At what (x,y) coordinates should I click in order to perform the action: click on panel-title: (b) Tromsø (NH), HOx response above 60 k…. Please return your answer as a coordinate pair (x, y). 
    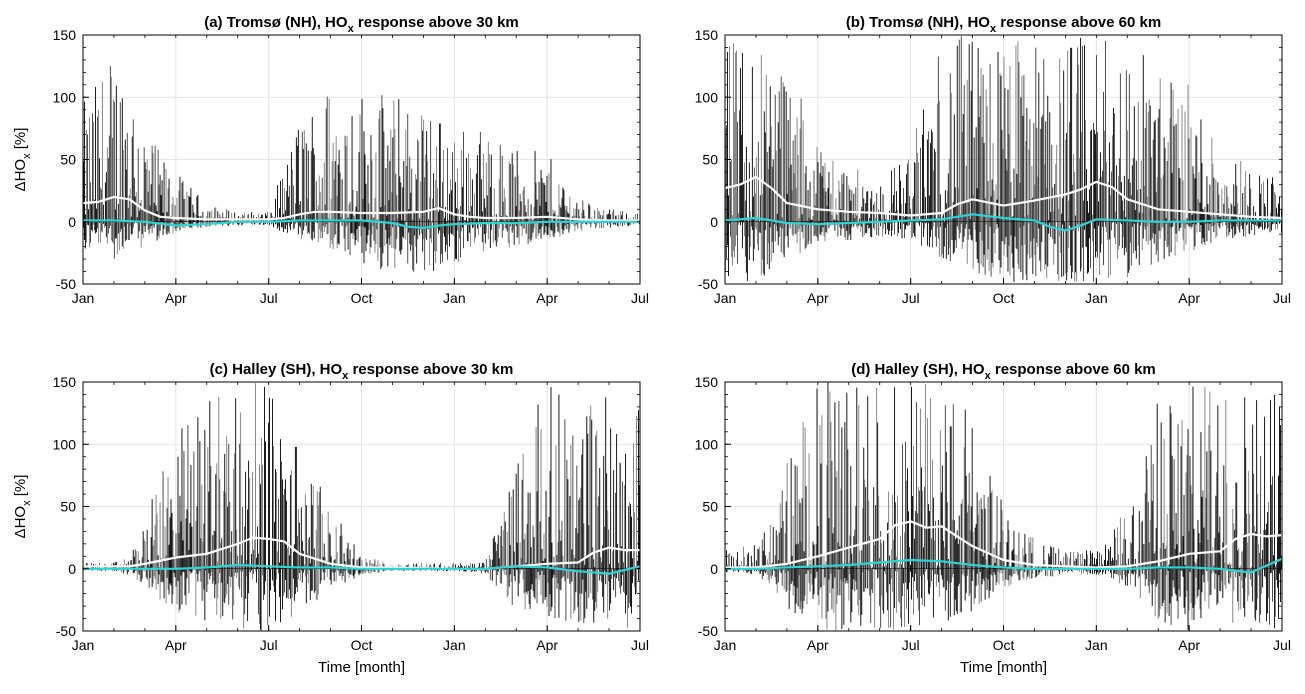
    Looking at the image, I should click on (1003, 24).